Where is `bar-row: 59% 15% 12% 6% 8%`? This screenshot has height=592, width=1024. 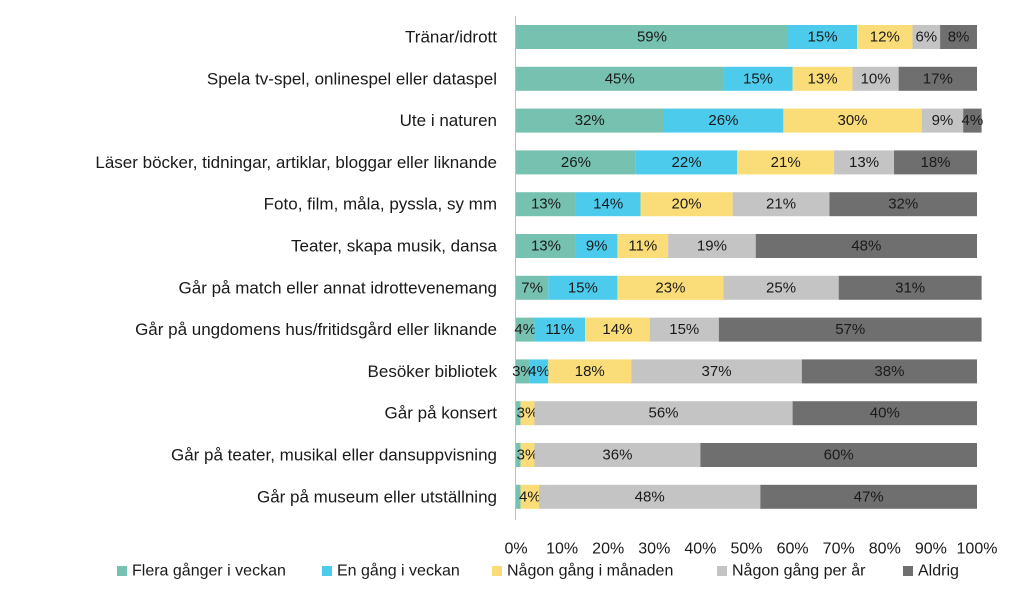
bar-row: 59% 15% 12% 6% 8% is located at coordinates (746, 37).